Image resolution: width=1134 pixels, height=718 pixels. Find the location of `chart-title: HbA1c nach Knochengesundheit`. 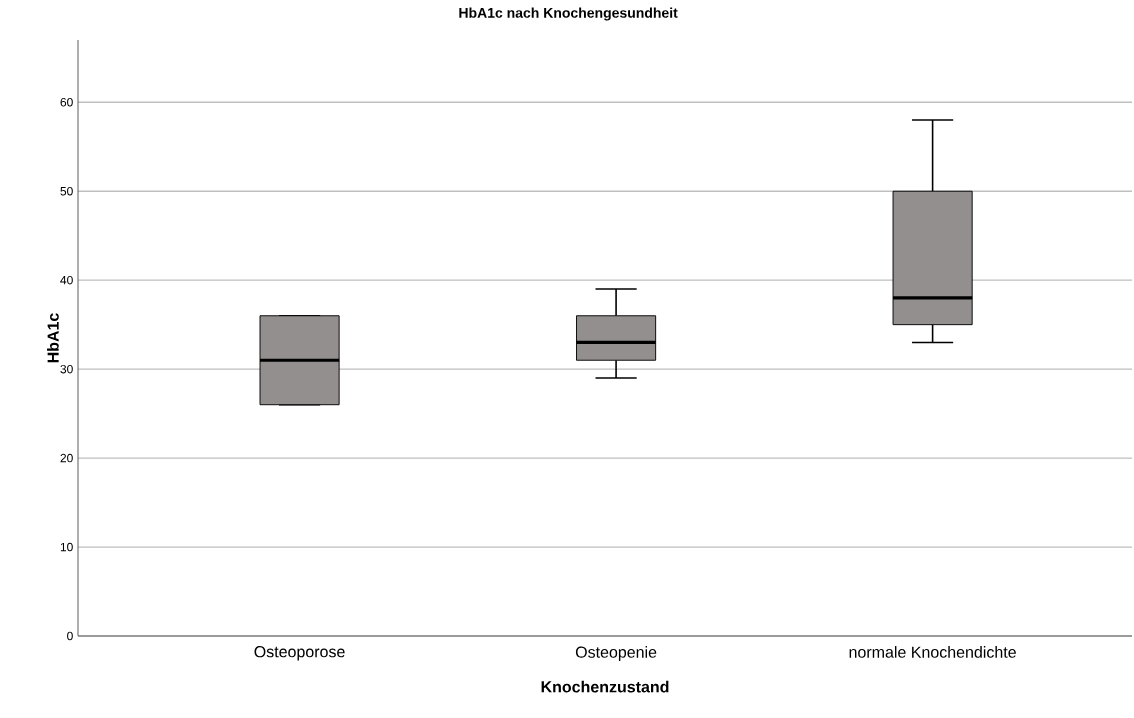

chart-title: HbA1c nach Knochengesundheit is located at coordinates (568, 14).